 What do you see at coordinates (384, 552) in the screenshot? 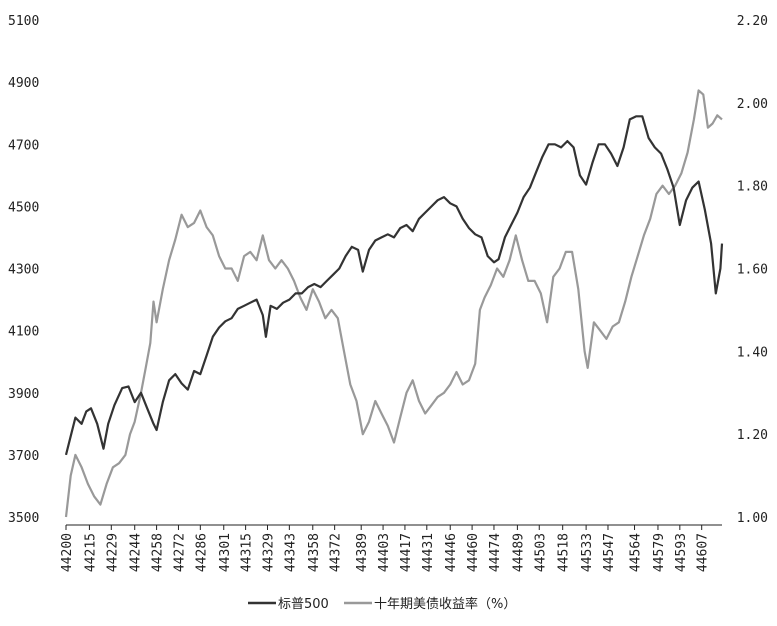
I see `x-tick-label: 44403` at bounding box center [384, 552].